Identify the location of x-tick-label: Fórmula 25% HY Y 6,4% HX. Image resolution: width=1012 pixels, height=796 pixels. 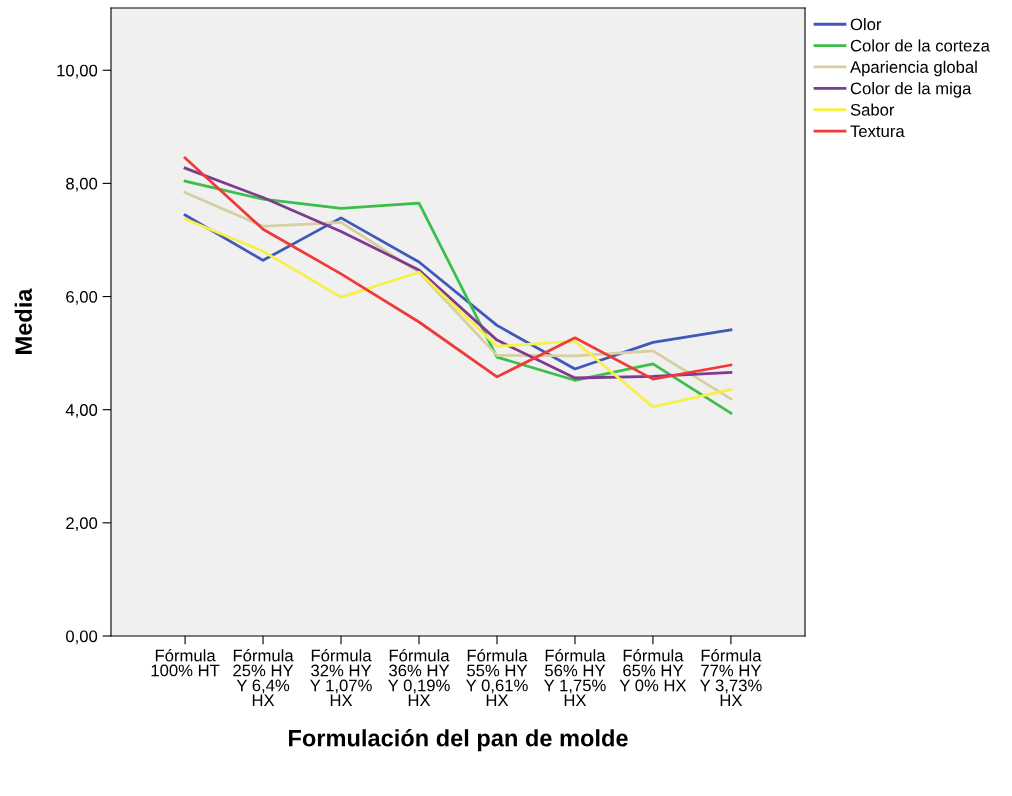
(263, 678).